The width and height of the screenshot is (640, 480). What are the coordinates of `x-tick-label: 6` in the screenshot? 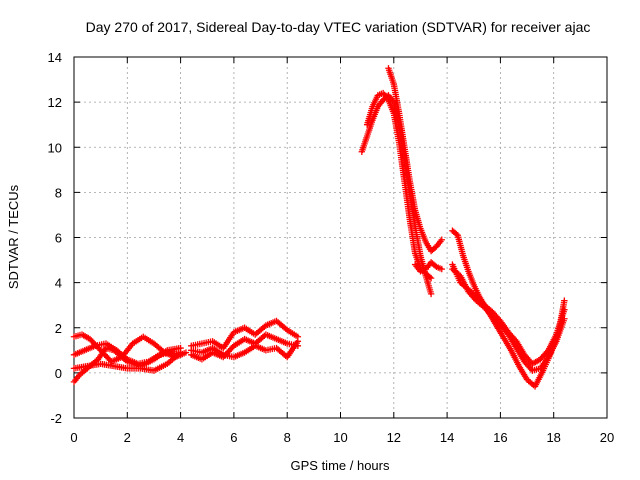 It's located at (233, 437).